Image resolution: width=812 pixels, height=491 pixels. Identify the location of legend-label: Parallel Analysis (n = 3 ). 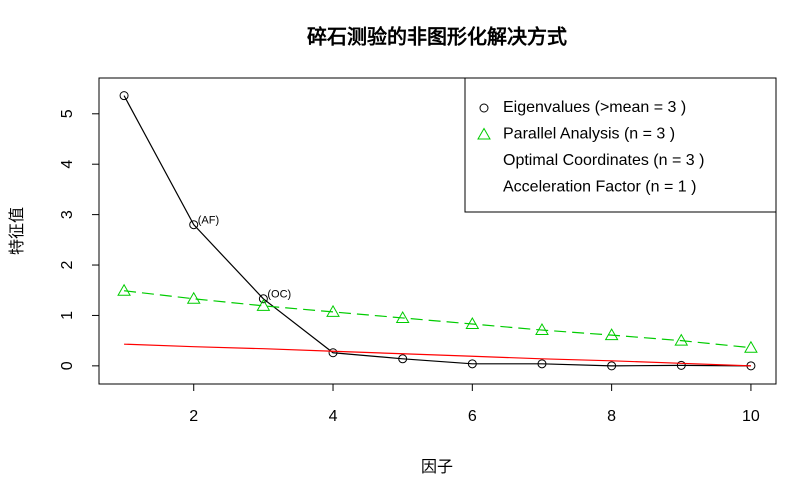
(589, 134).